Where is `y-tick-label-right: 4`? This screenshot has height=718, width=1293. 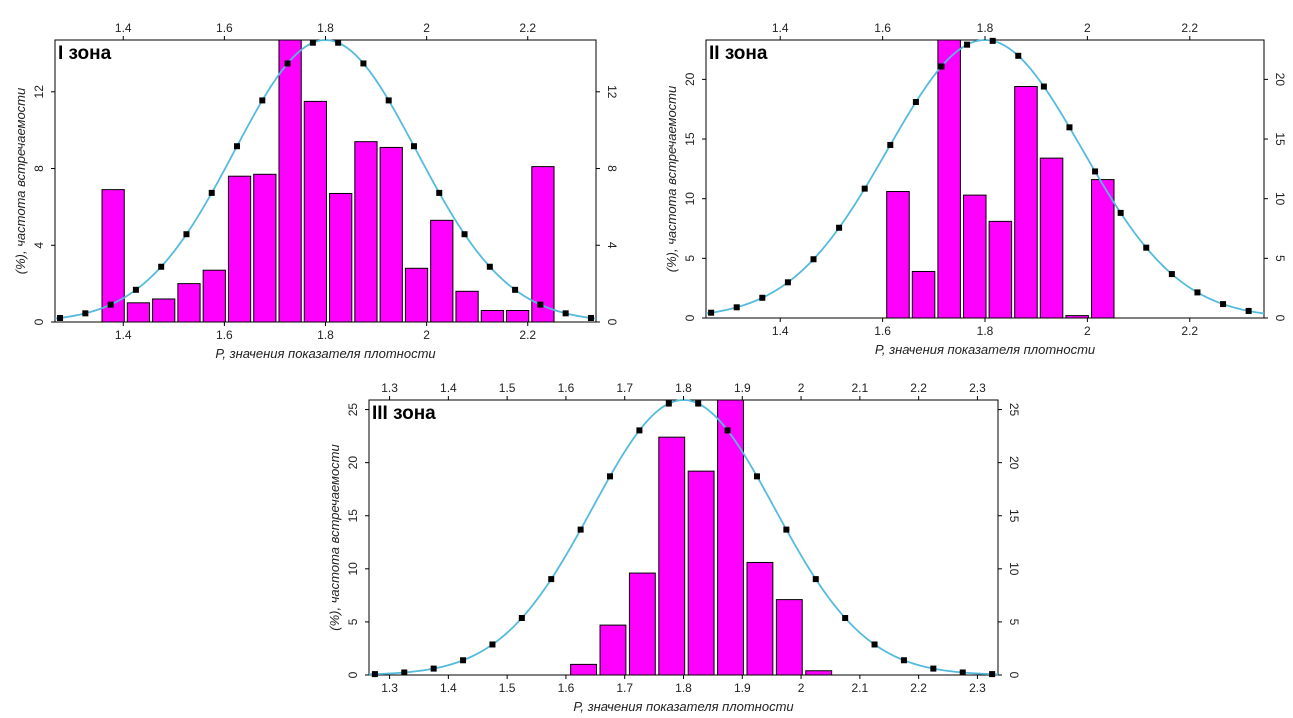 y-tick-label-right: 4 is located at coordinates (612, 245).